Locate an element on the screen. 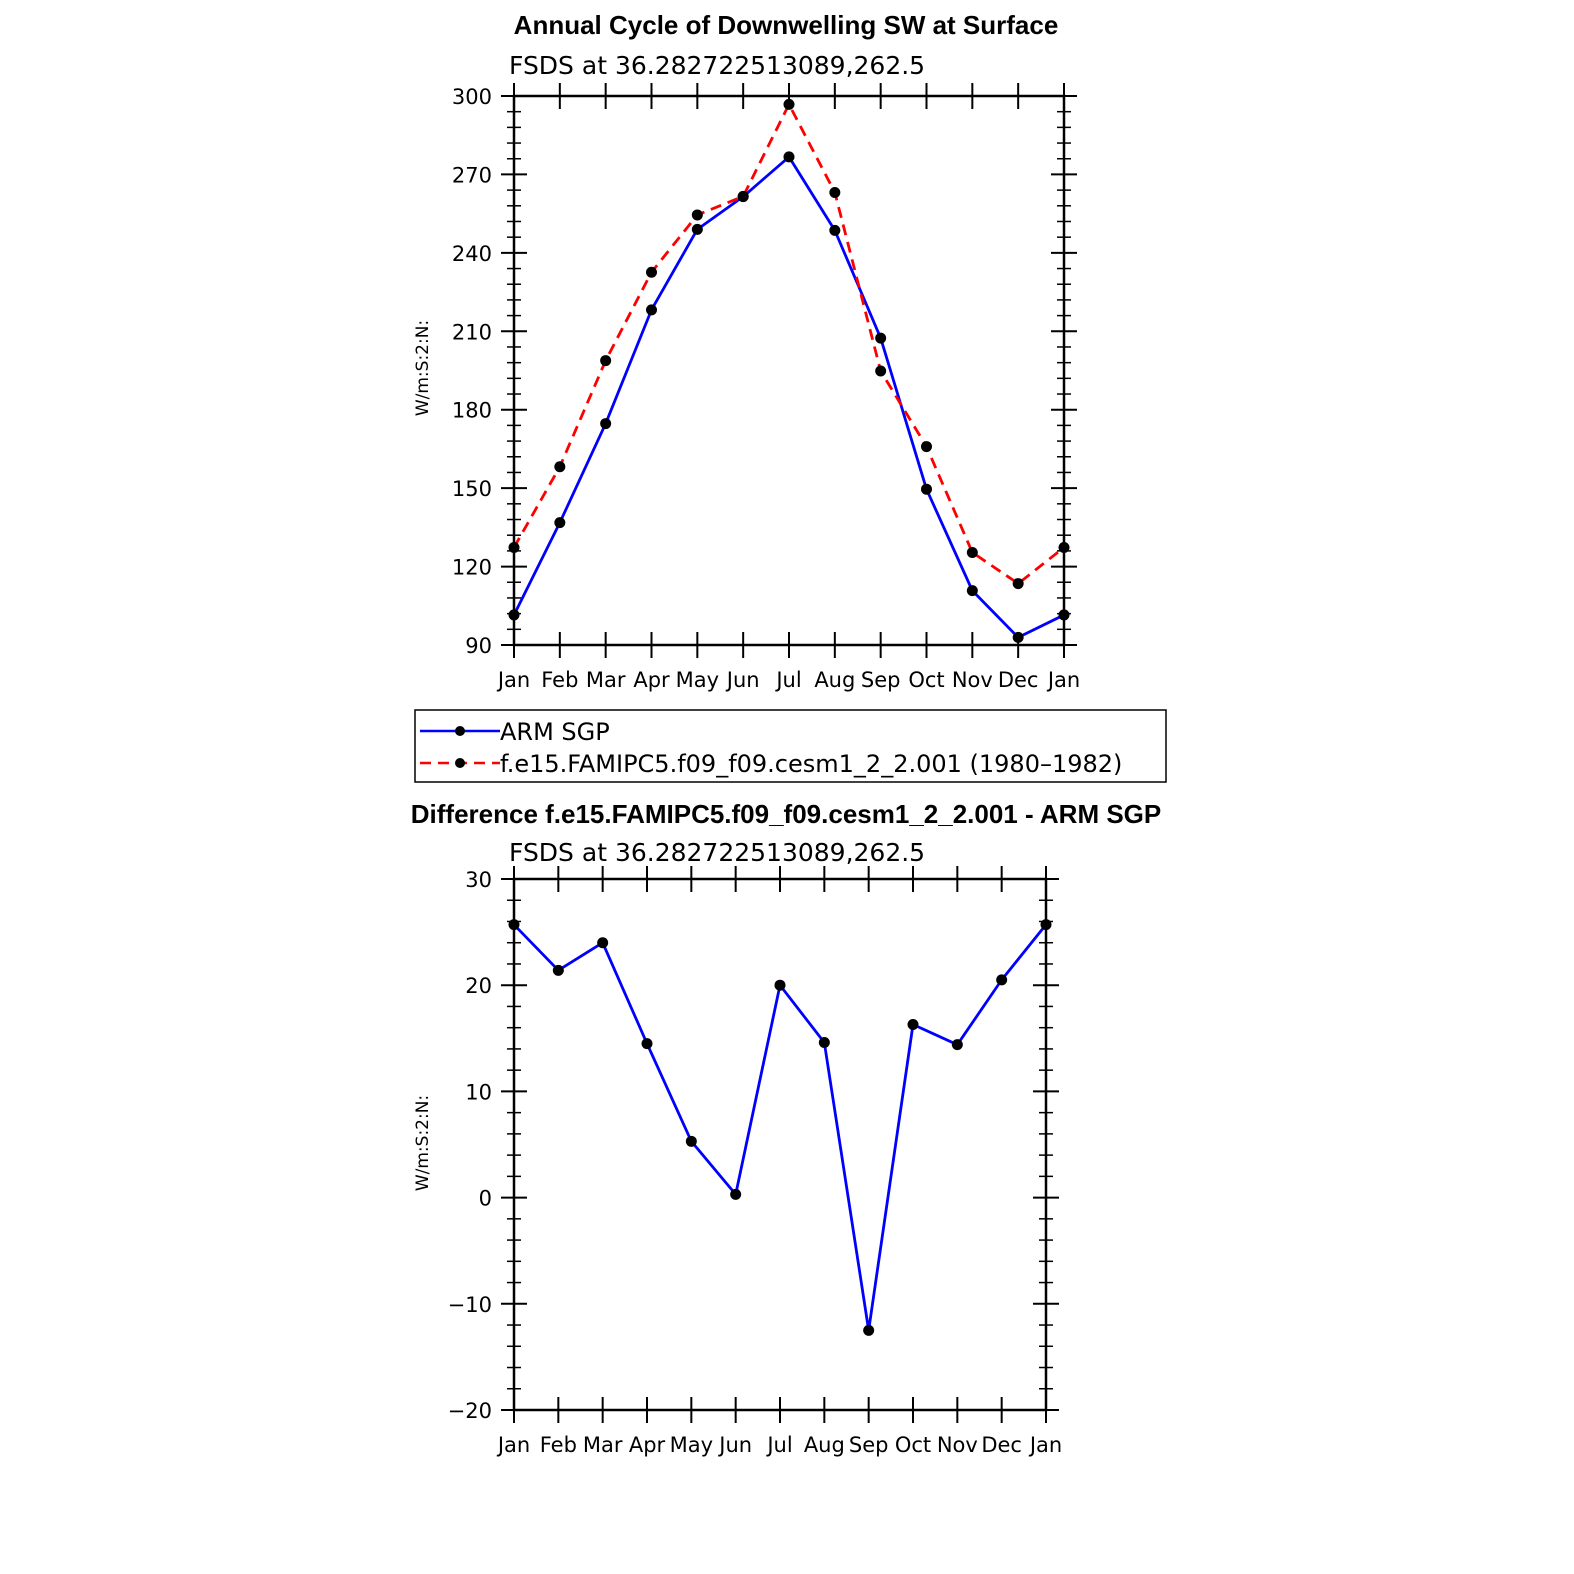 The height and width of the screenshot is (1574, 1574). y-tick-label: 240 is located at coordinates (472, 254).